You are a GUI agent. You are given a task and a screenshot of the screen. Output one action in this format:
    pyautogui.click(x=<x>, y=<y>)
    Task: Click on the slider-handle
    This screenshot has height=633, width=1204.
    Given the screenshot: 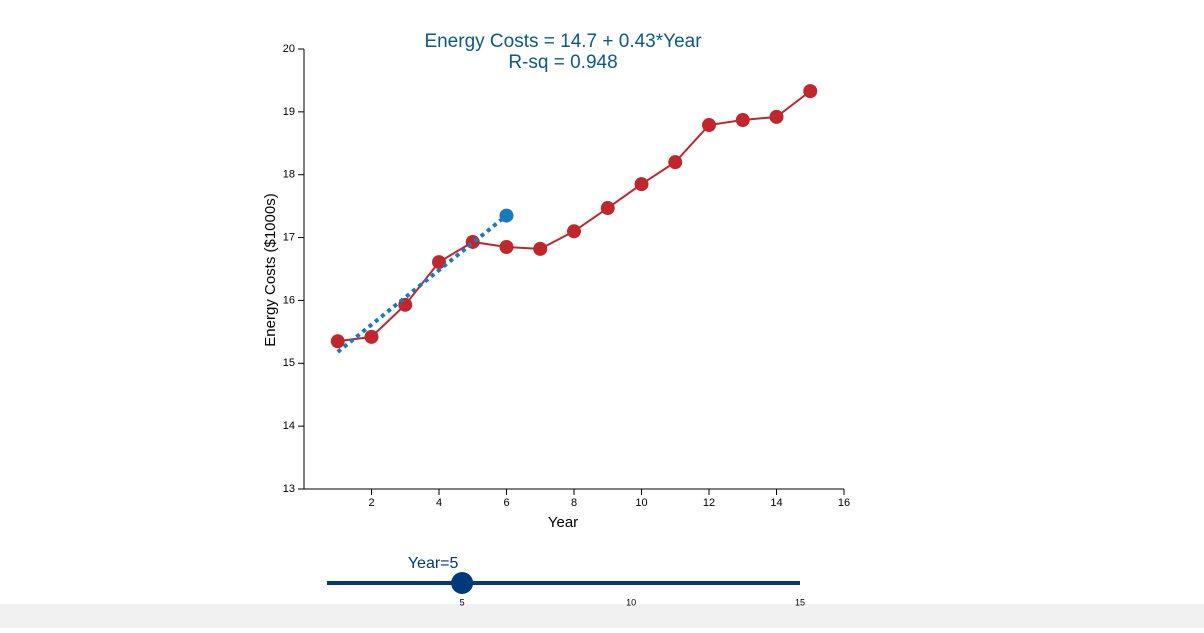 What is the action you would take?
    pyautogui.click(x=462, y=583)
    